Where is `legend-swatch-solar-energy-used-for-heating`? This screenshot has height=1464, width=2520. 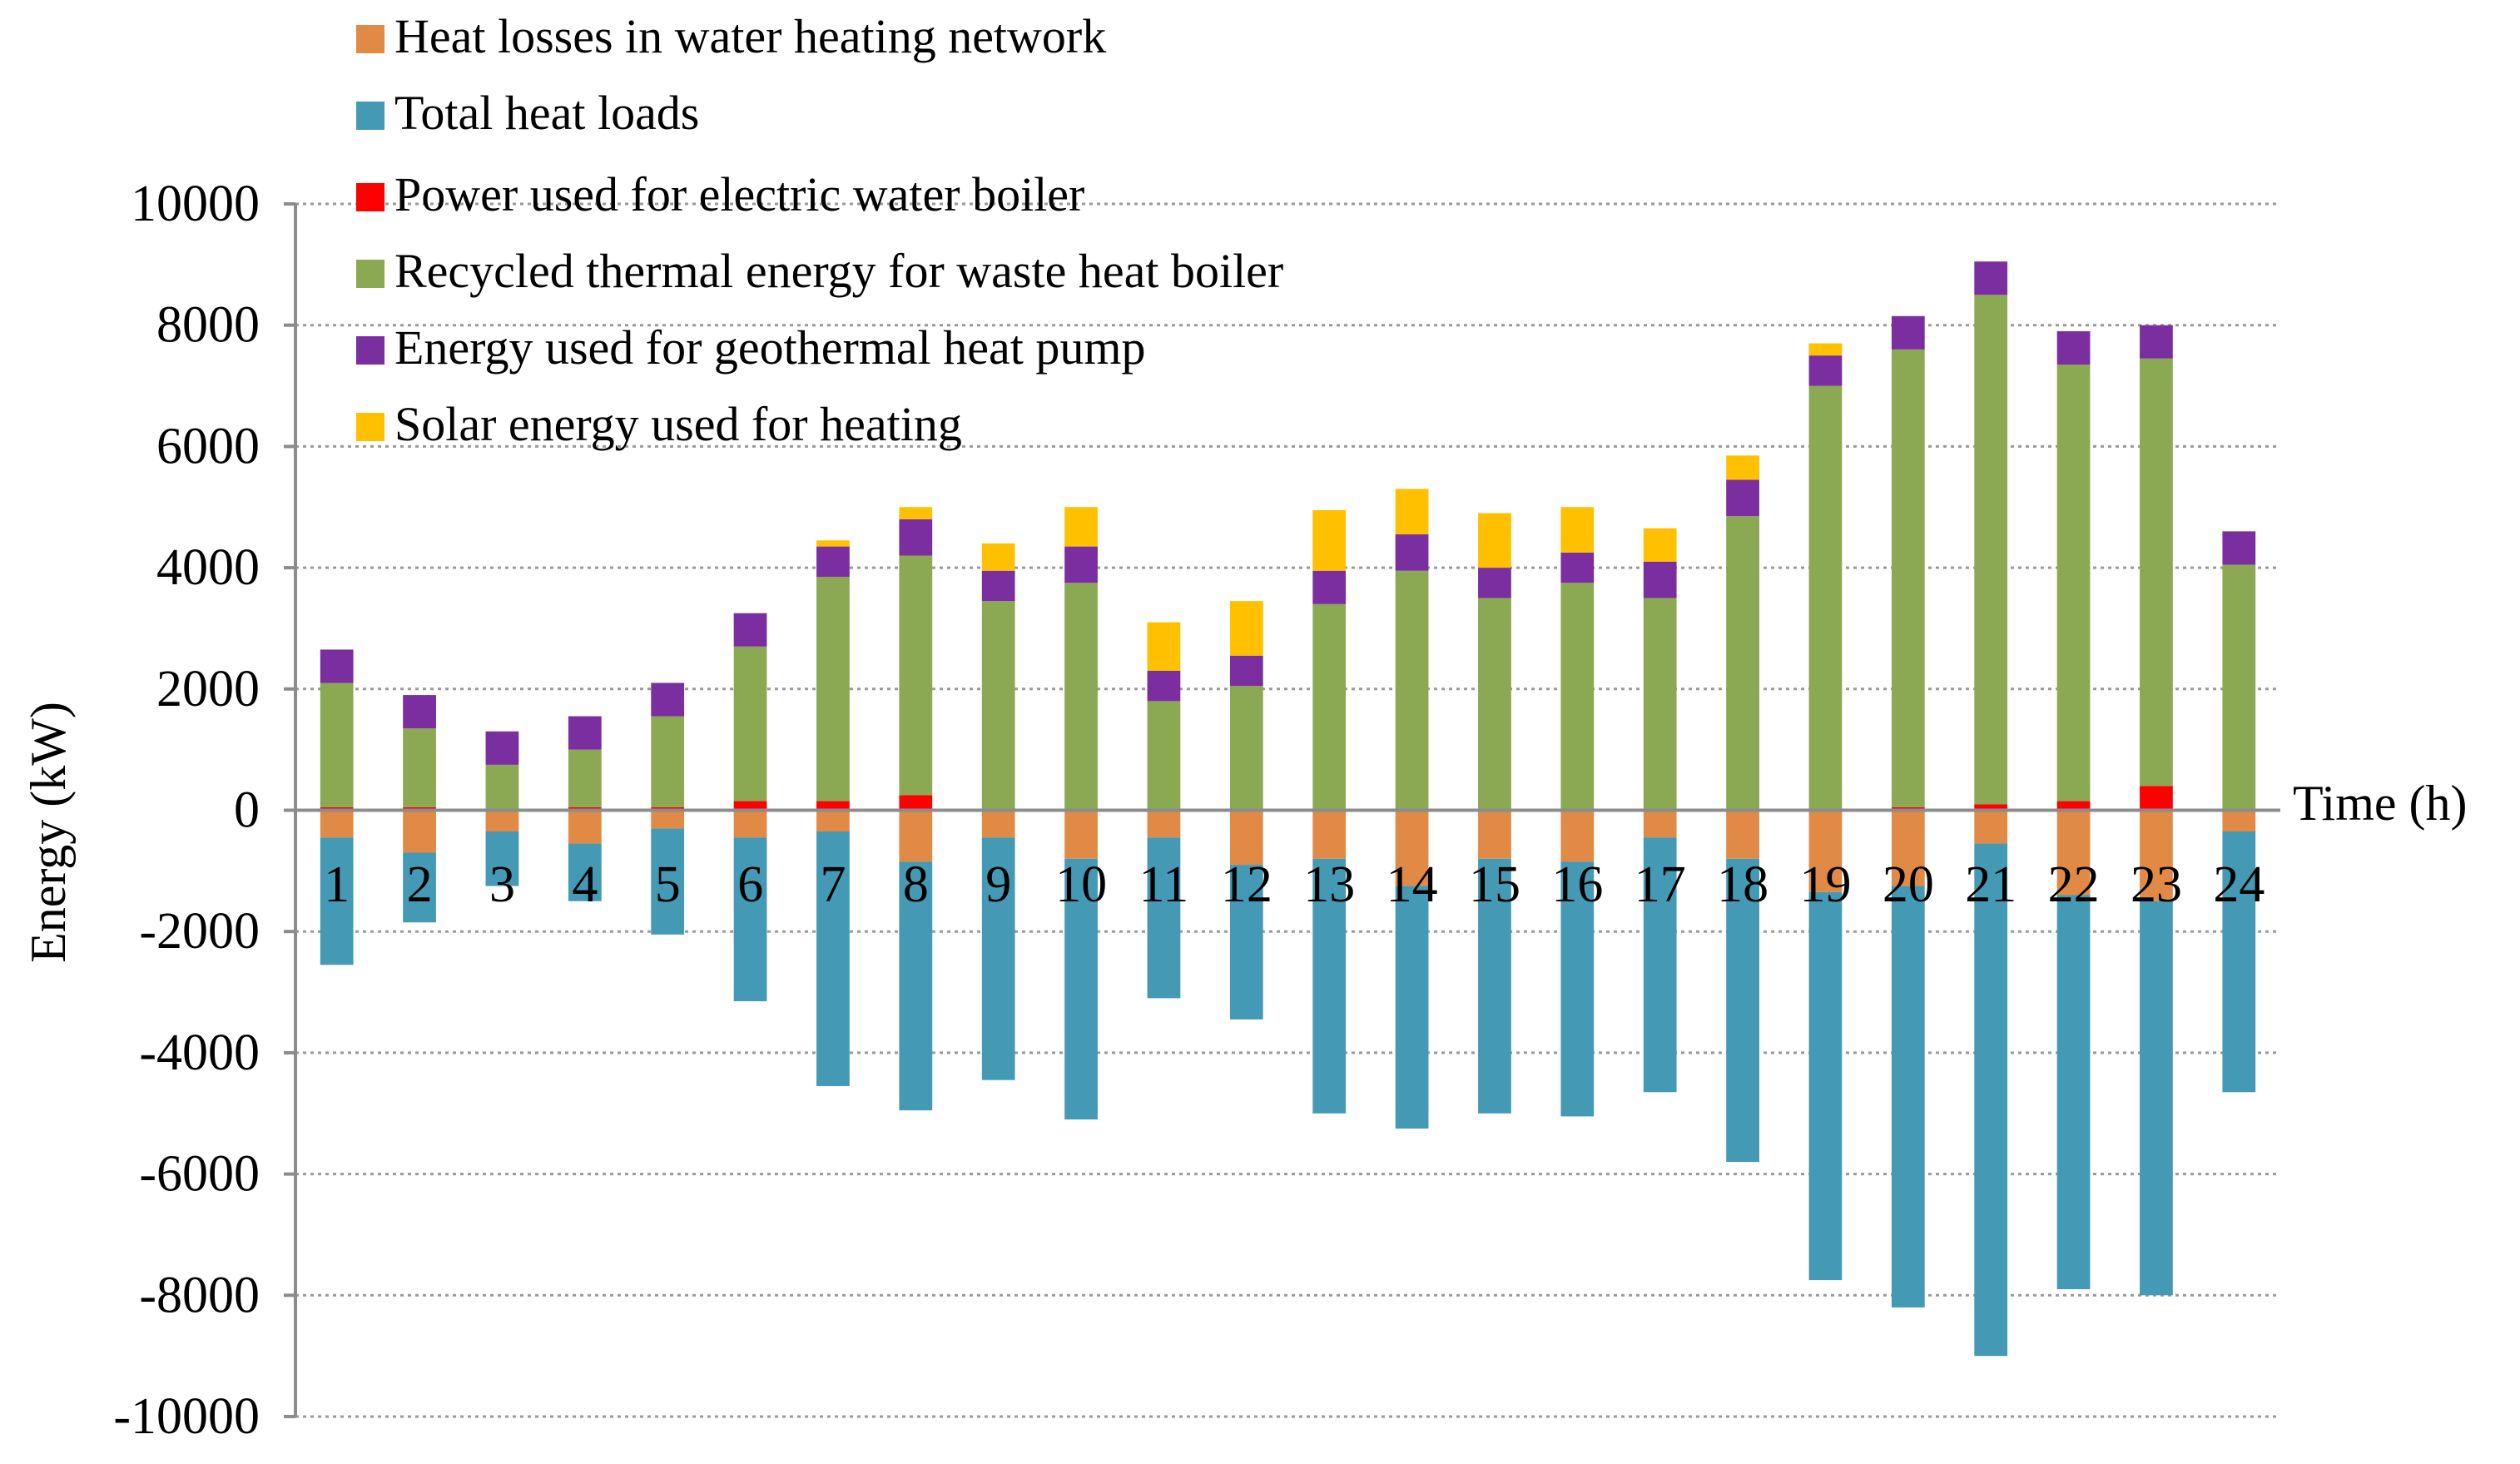
legend-swatch-solar-energy-used-for-heating is located at coordinates (370, 427).